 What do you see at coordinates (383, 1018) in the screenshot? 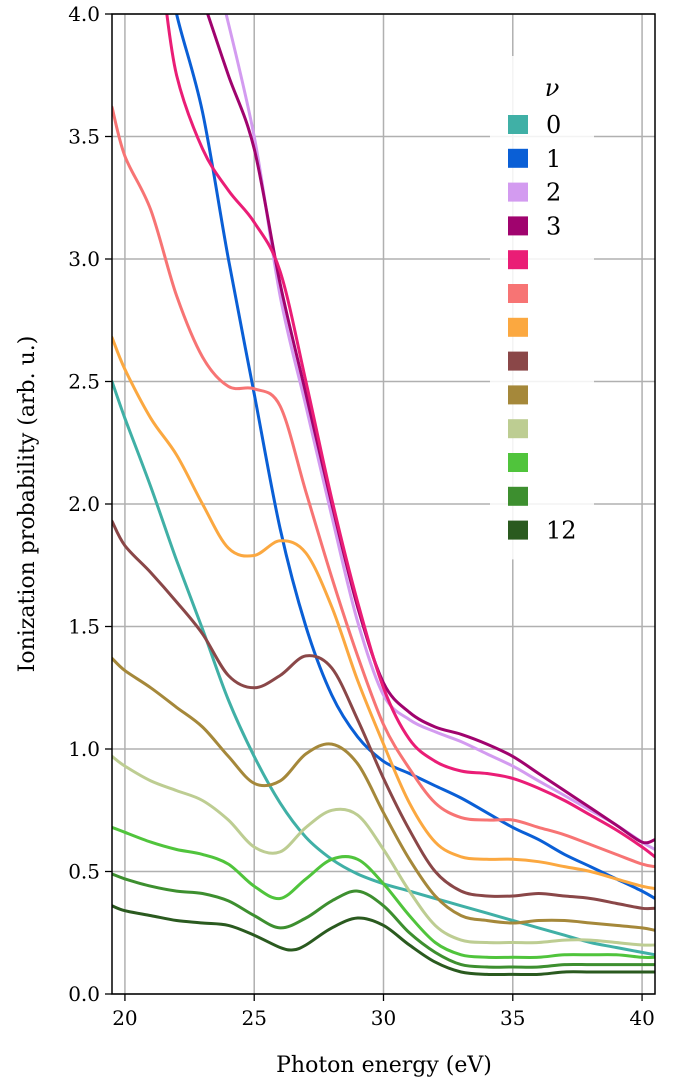
I see `x-tick-label: 30` at bounding box center [383, 1018].